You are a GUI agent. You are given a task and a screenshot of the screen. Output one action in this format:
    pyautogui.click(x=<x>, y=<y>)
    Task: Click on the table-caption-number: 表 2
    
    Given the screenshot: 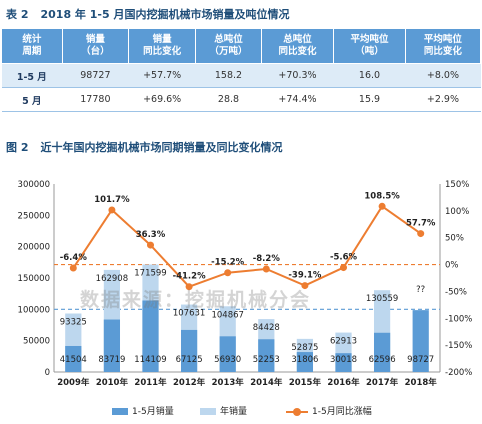 What is the action you would take?
    pyautogui.click(x=17, y=14)
    